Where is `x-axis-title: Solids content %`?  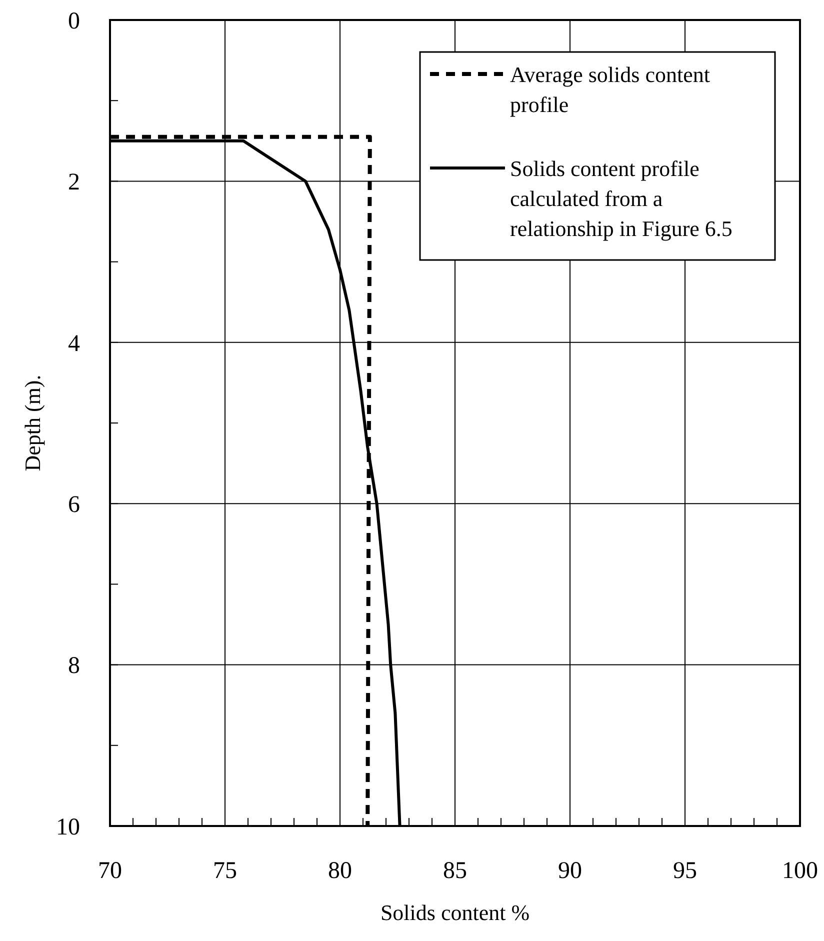 x-axis-title: Solids content % is located at coordinates (455, 912).